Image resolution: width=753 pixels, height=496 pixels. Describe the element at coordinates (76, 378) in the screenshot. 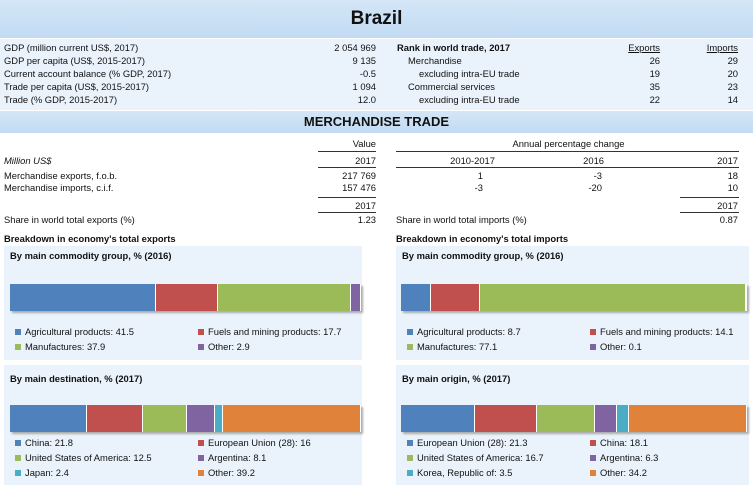

I see `chart-title: By main destination, % (2017)` at that location.